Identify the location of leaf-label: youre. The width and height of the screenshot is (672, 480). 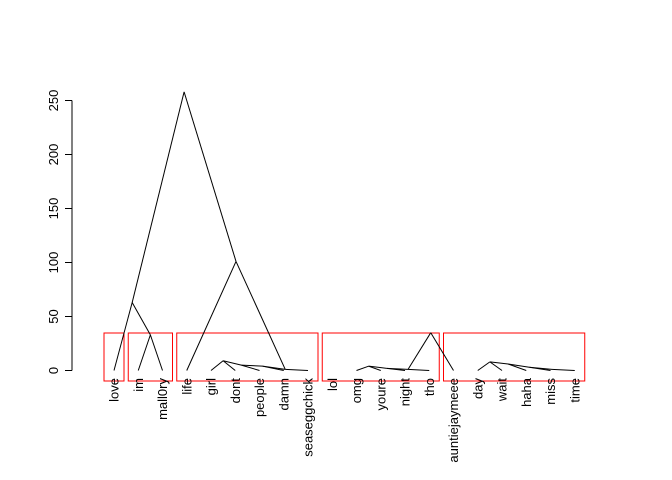
(380, 394).